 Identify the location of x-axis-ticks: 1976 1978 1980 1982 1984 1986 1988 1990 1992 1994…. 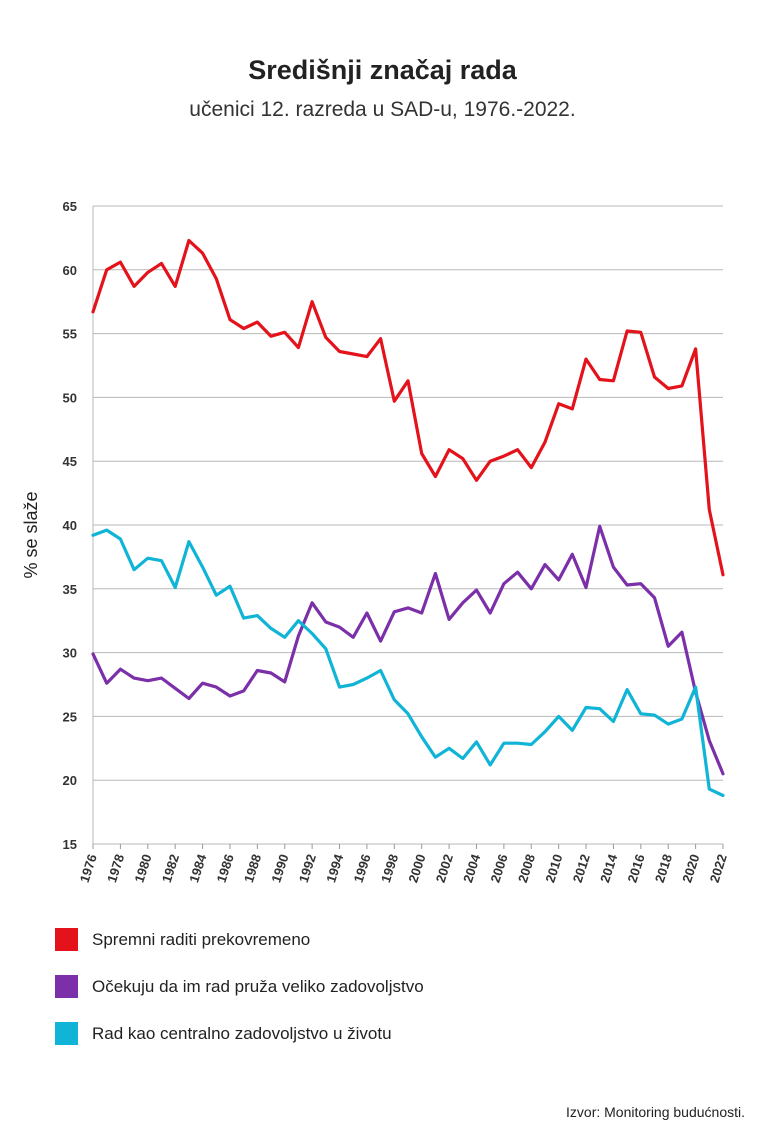
(403, 864).